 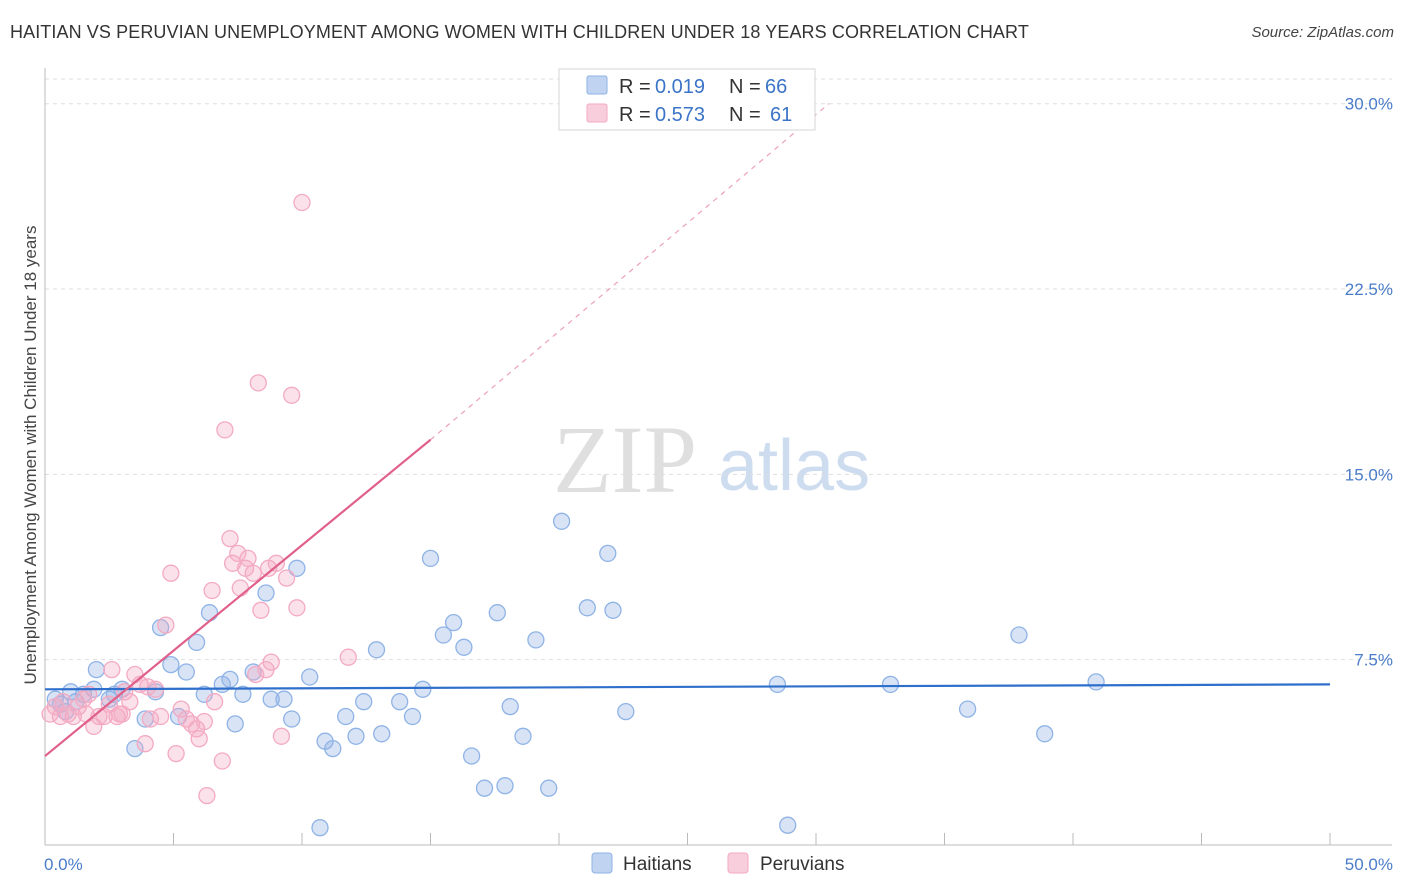 I want to click on haitians-legend-swatch, so click(x=602, y=863).